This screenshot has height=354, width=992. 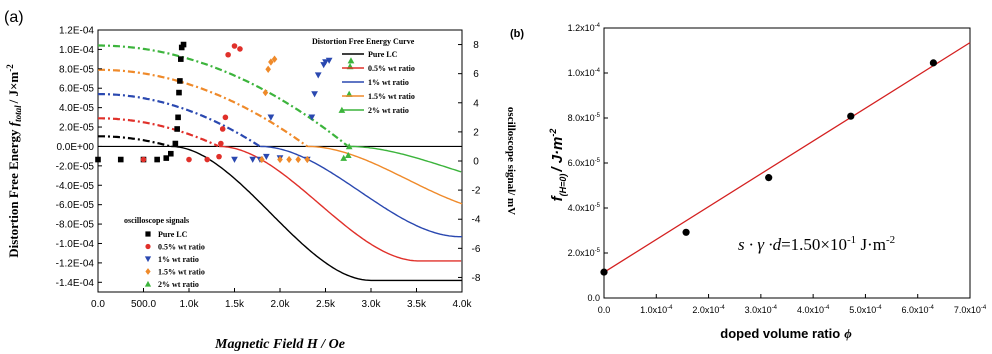 I want to click on scatter-legend-entry: 0.5% wt ratio, so click(x=181, y=247).